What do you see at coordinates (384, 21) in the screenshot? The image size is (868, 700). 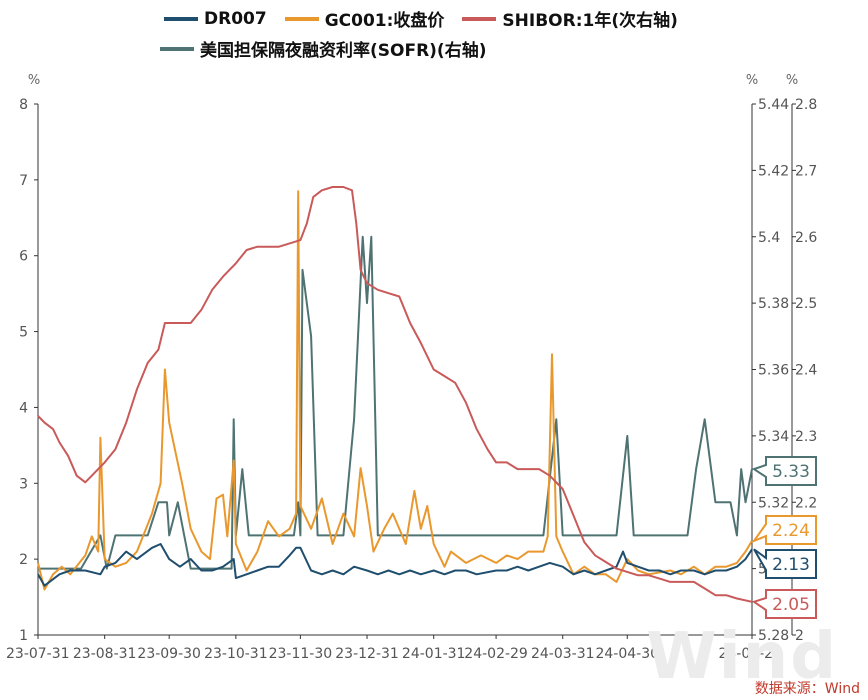 I see `legend-label-gc001: GC001:收盘价` at bounding box center [384, 21].